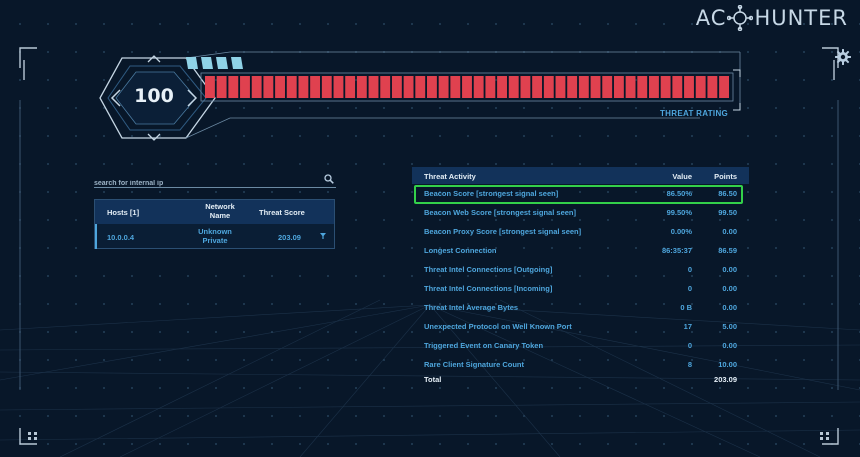 This screenshot has height=457, width=860. What do you see at coordinates (694, 113) in the screenshot?
I see `threat-rating-label: THREAT RATING` at bounding box center [694, 113].